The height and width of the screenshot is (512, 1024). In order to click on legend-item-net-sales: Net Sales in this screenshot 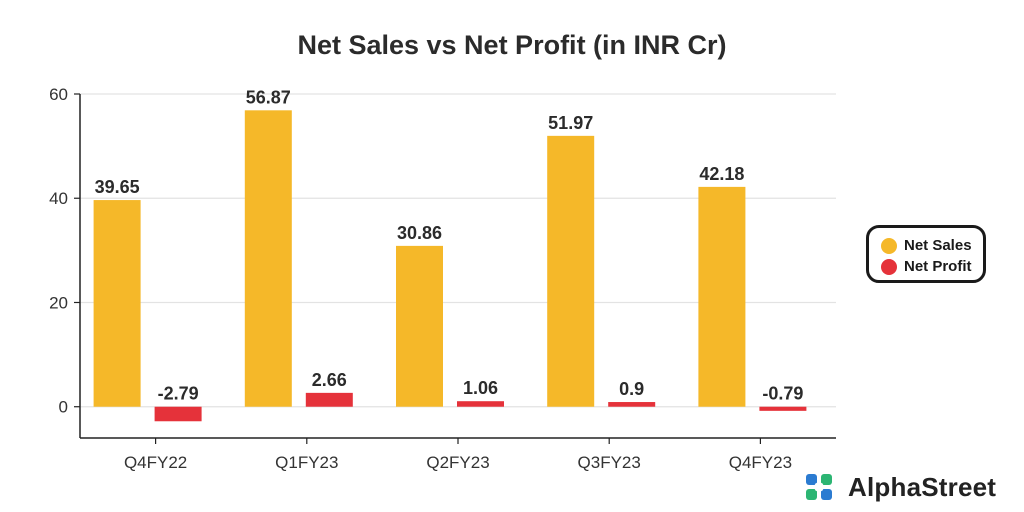, I will do `click(932, 245)`.